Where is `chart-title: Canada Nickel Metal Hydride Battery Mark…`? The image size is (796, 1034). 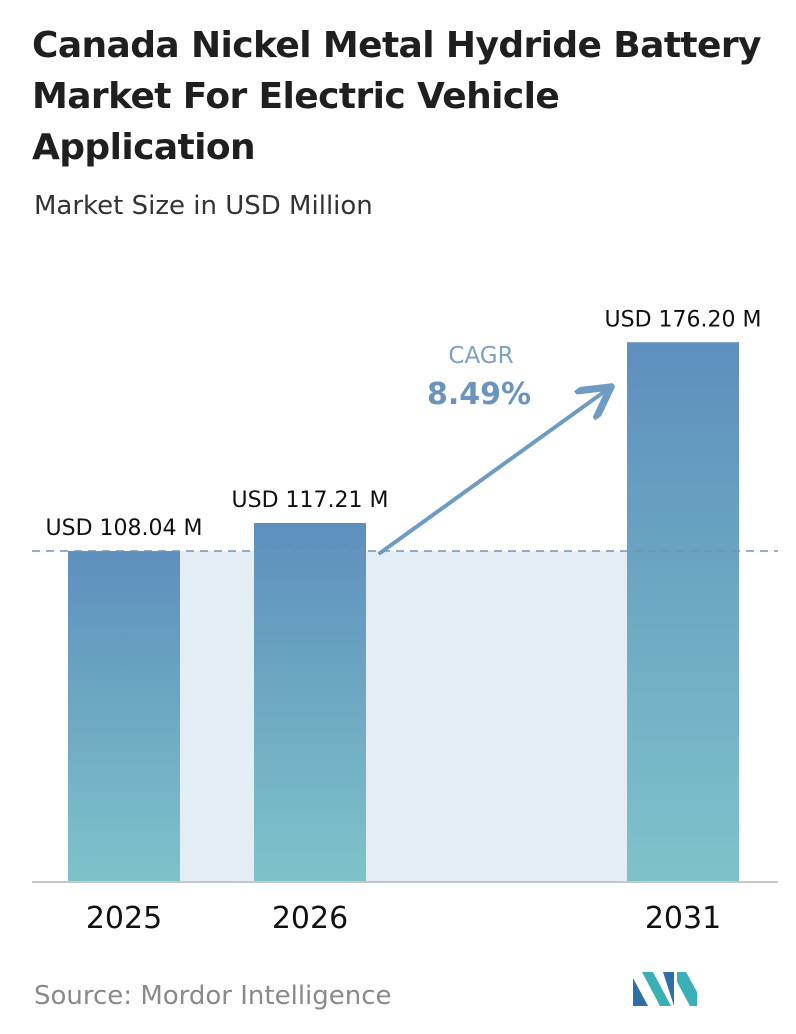
chart-title: Canada Nickel Metal Hydride Battery Mark… is located at coordinates (396, 96).